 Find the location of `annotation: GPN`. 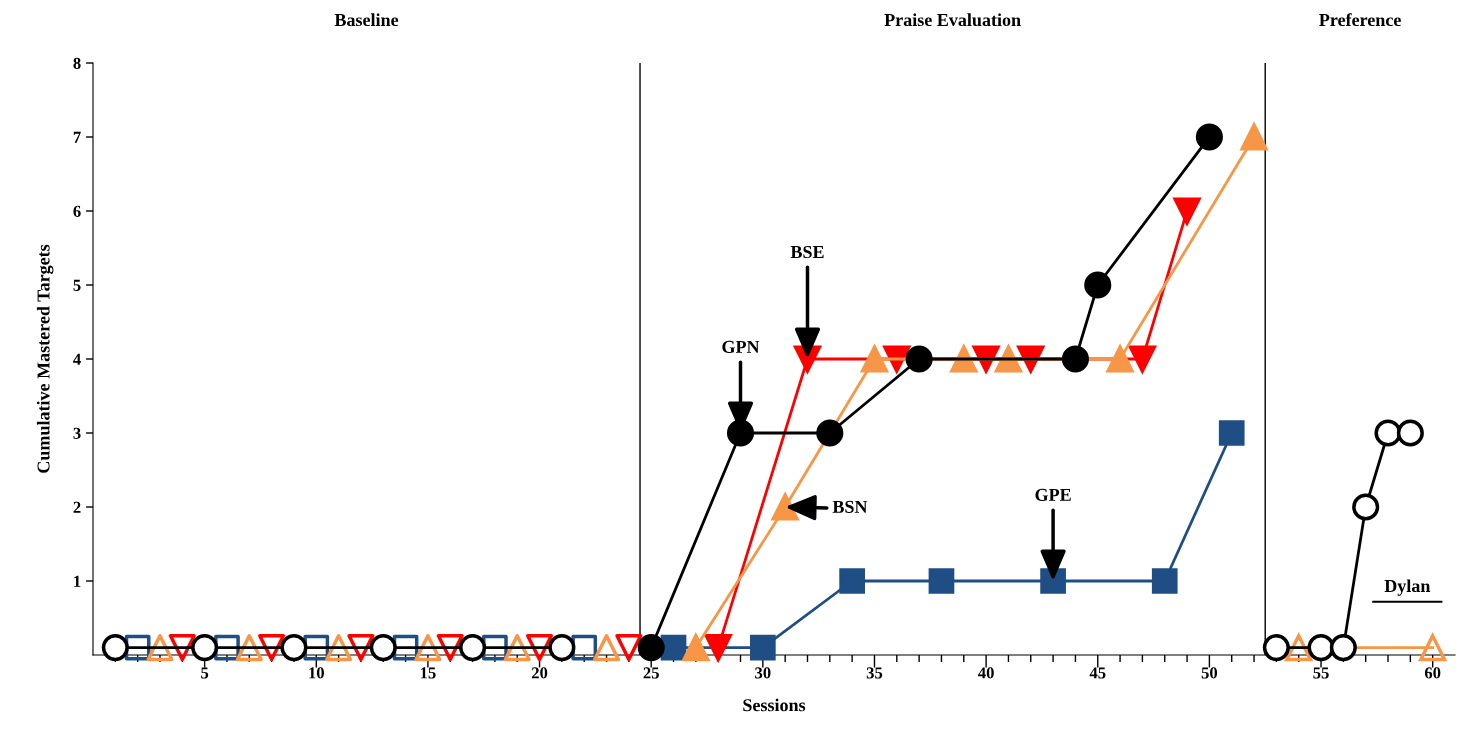

annotation: GPN is located at coordinates (741, 346).